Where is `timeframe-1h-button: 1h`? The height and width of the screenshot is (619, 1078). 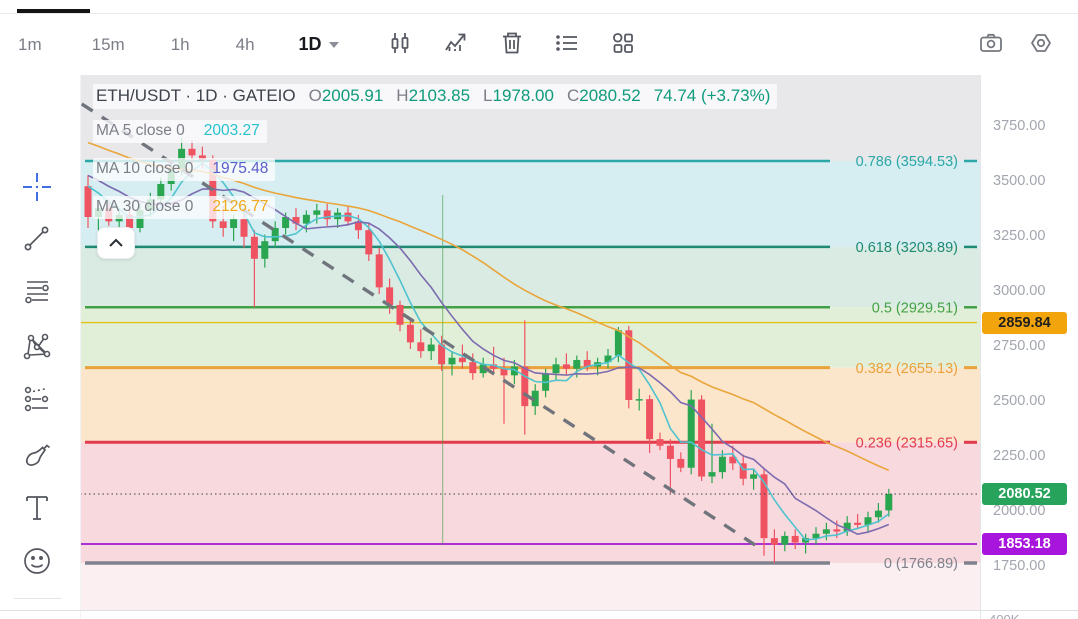
timeframe-1h-button: 1h is located at coordinates (180, 45).